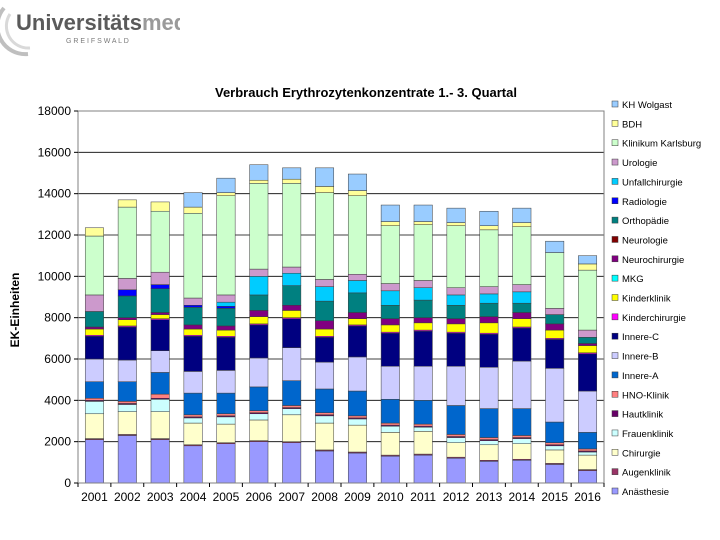 Image resolution: width=720 pixels, height=540 pixels. Describe the element at coordinates (57, 318) in the screenshot. I see `y-tick-label: 8000` at that location.